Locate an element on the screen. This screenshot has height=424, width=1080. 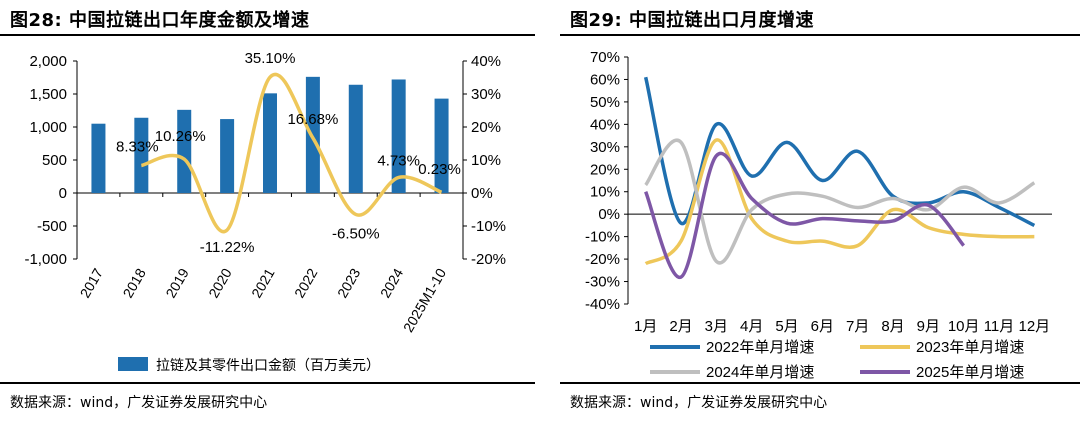
x-tick-label: 5月 is located at coordinates (786, 326).